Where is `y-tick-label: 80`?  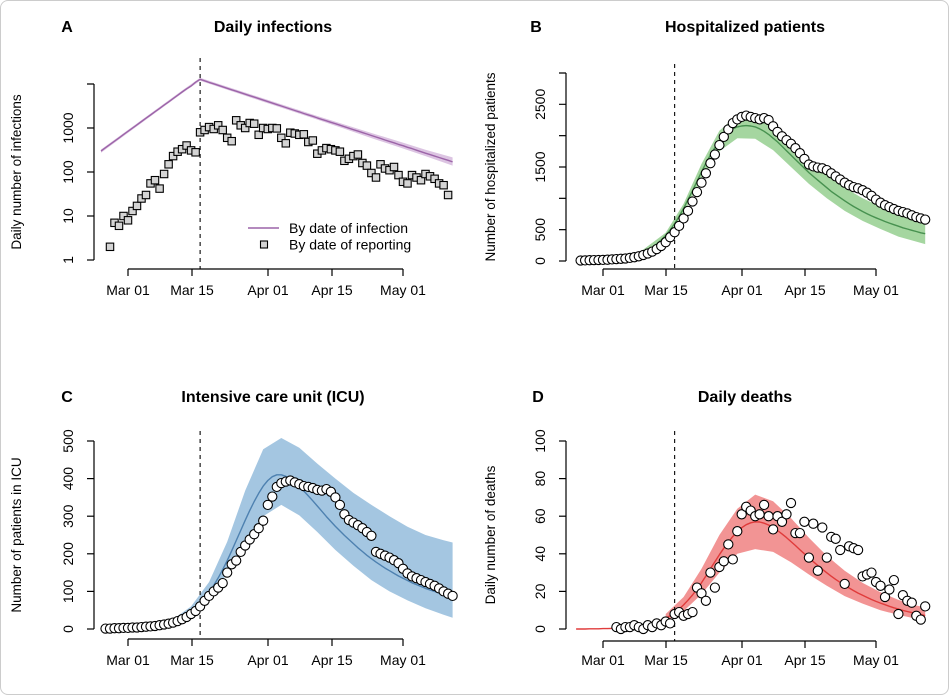
y-tick-label: 80 is located at coordinates (540, 479).